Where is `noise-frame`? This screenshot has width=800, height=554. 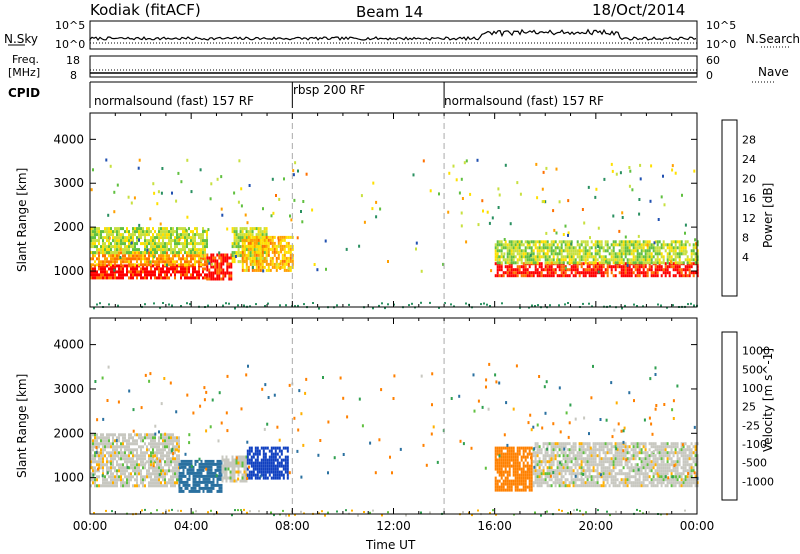
noise-frame is located at coordinates (393, 35).